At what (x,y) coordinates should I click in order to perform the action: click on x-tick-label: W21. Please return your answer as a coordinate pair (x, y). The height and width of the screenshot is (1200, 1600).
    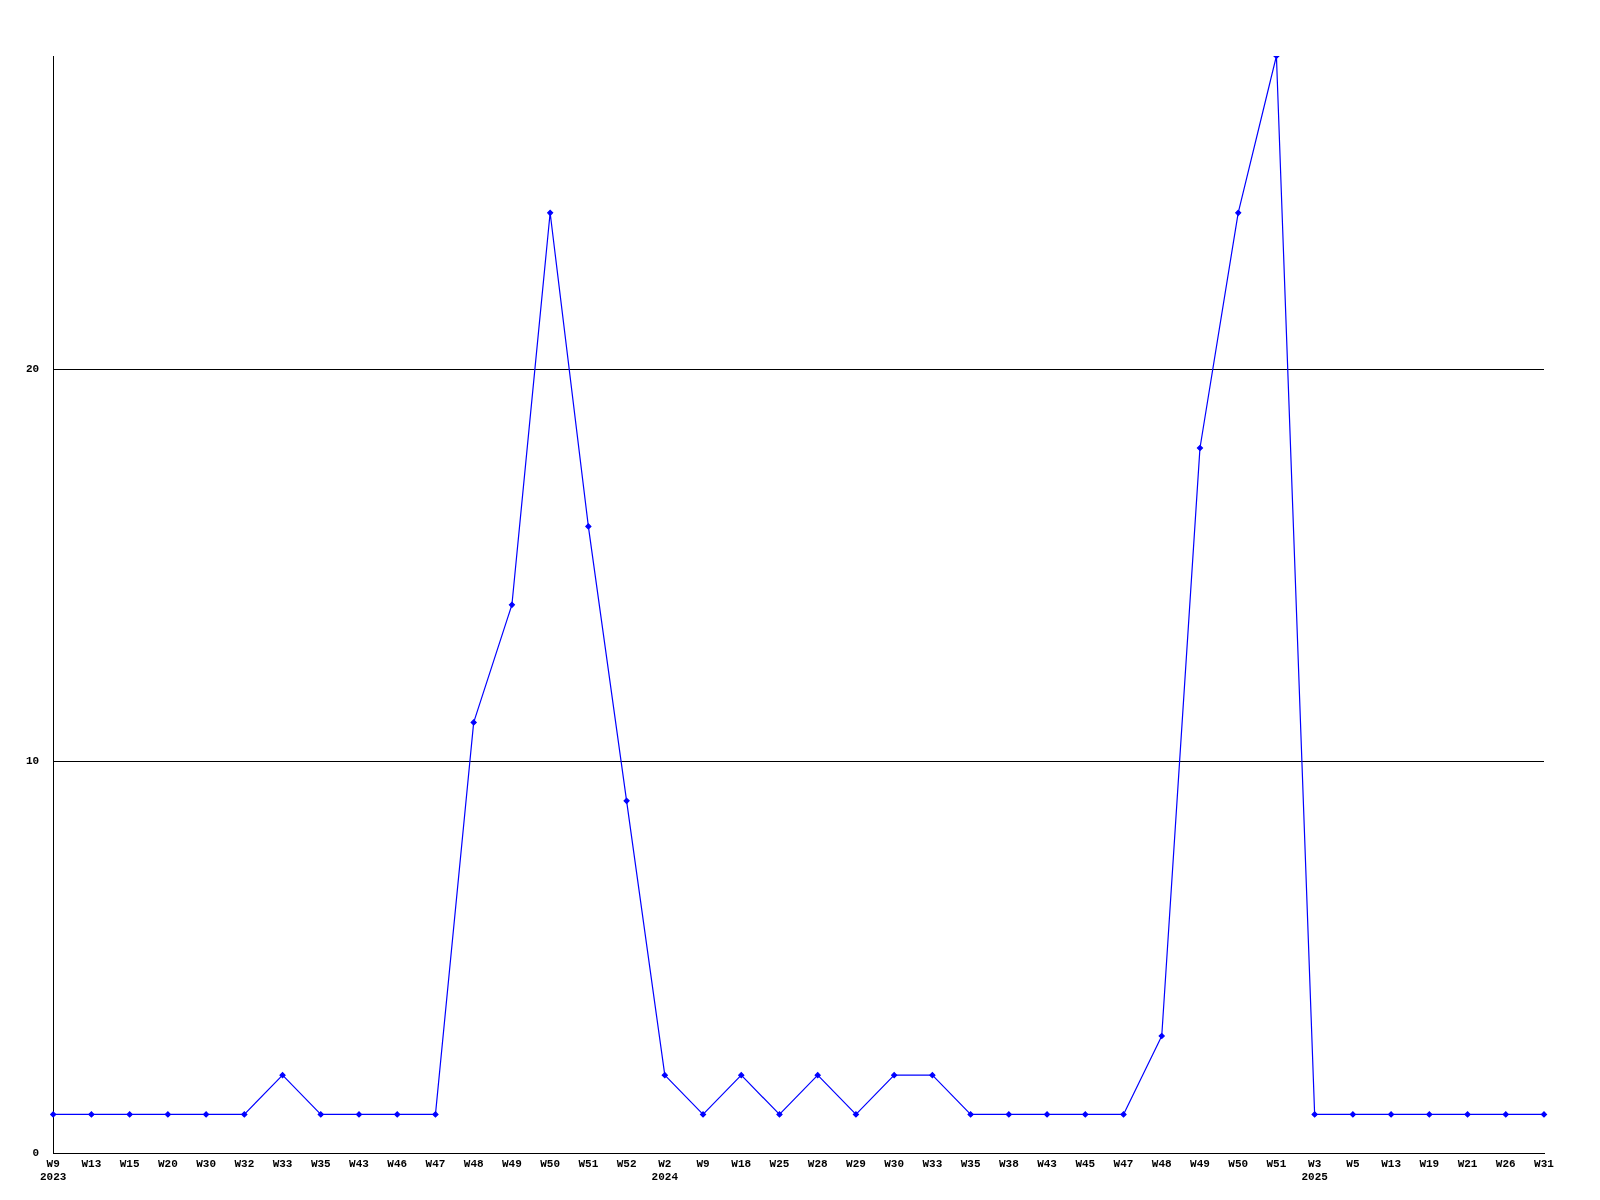
    Looking at the image, I should click on (1467, 1163).